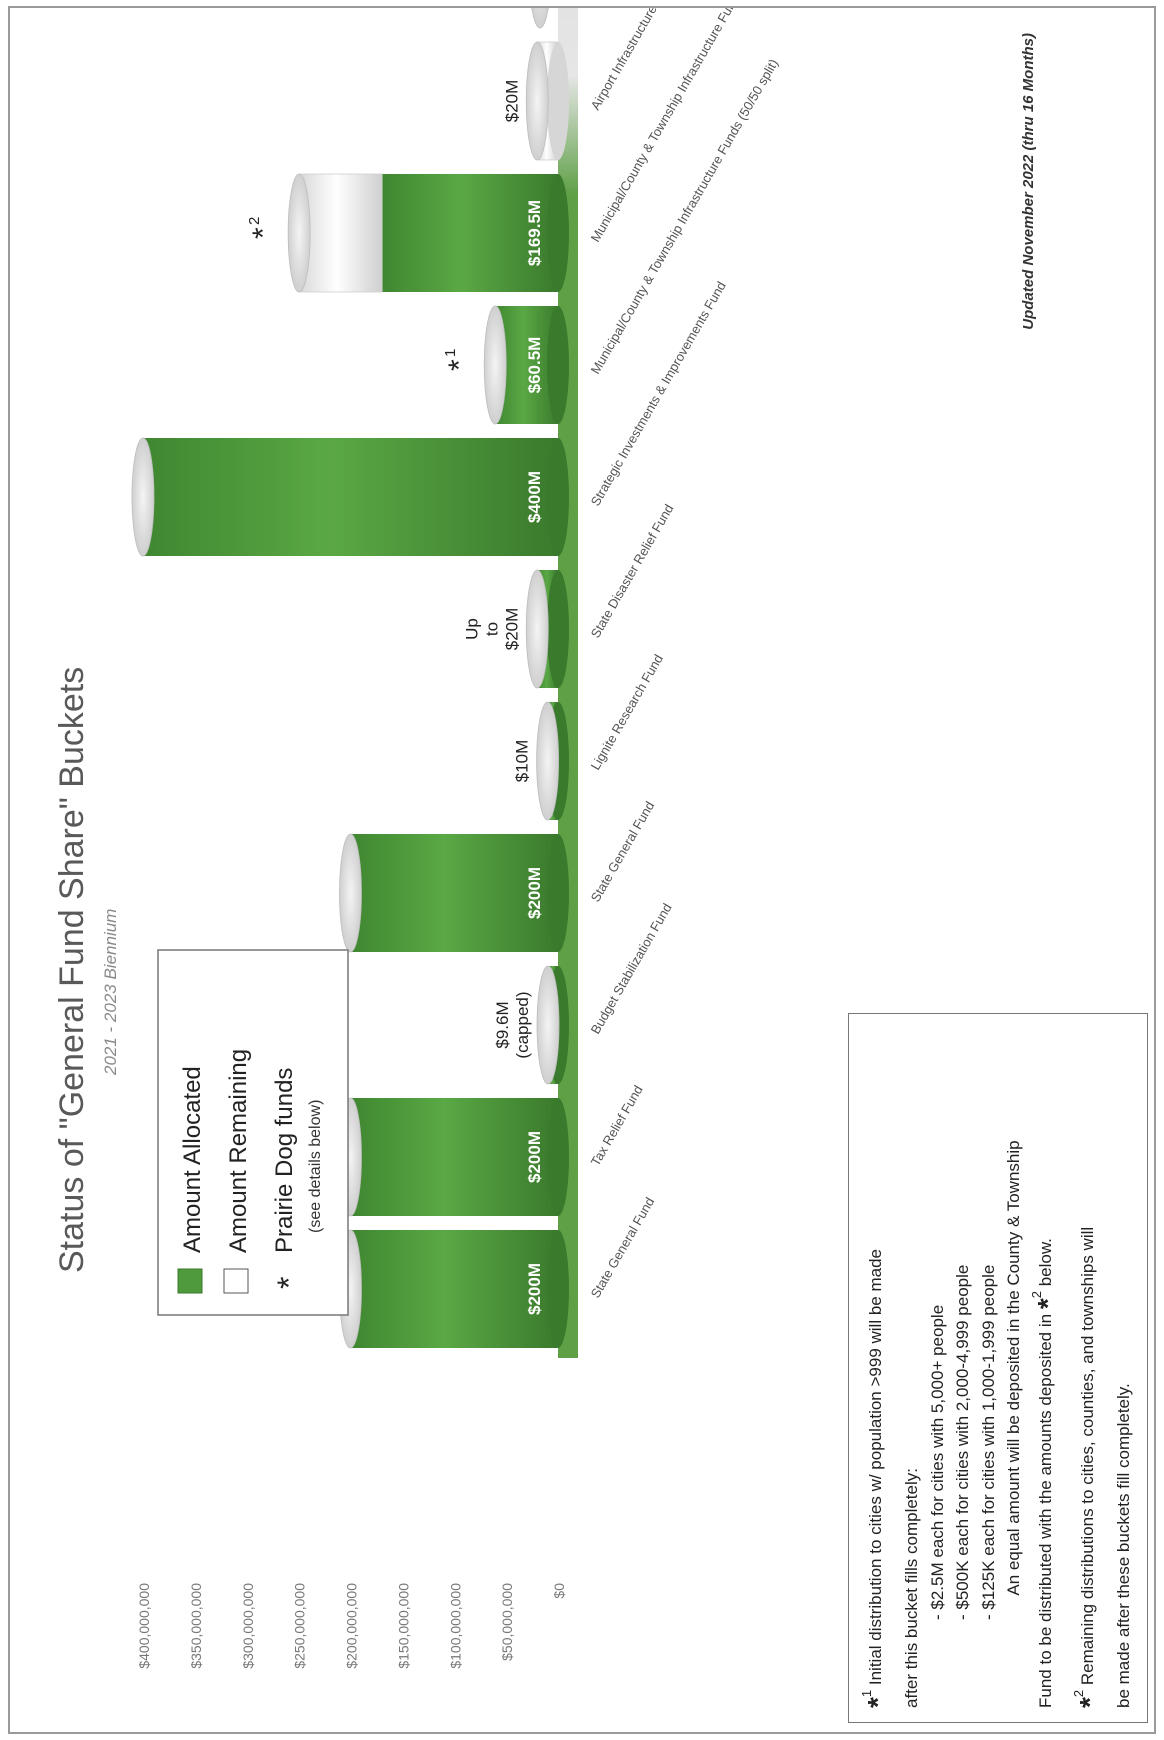 This screenshot has width=1164, height=1740. I want to click on bar-value-label: $60.5M, so click(534, 365).